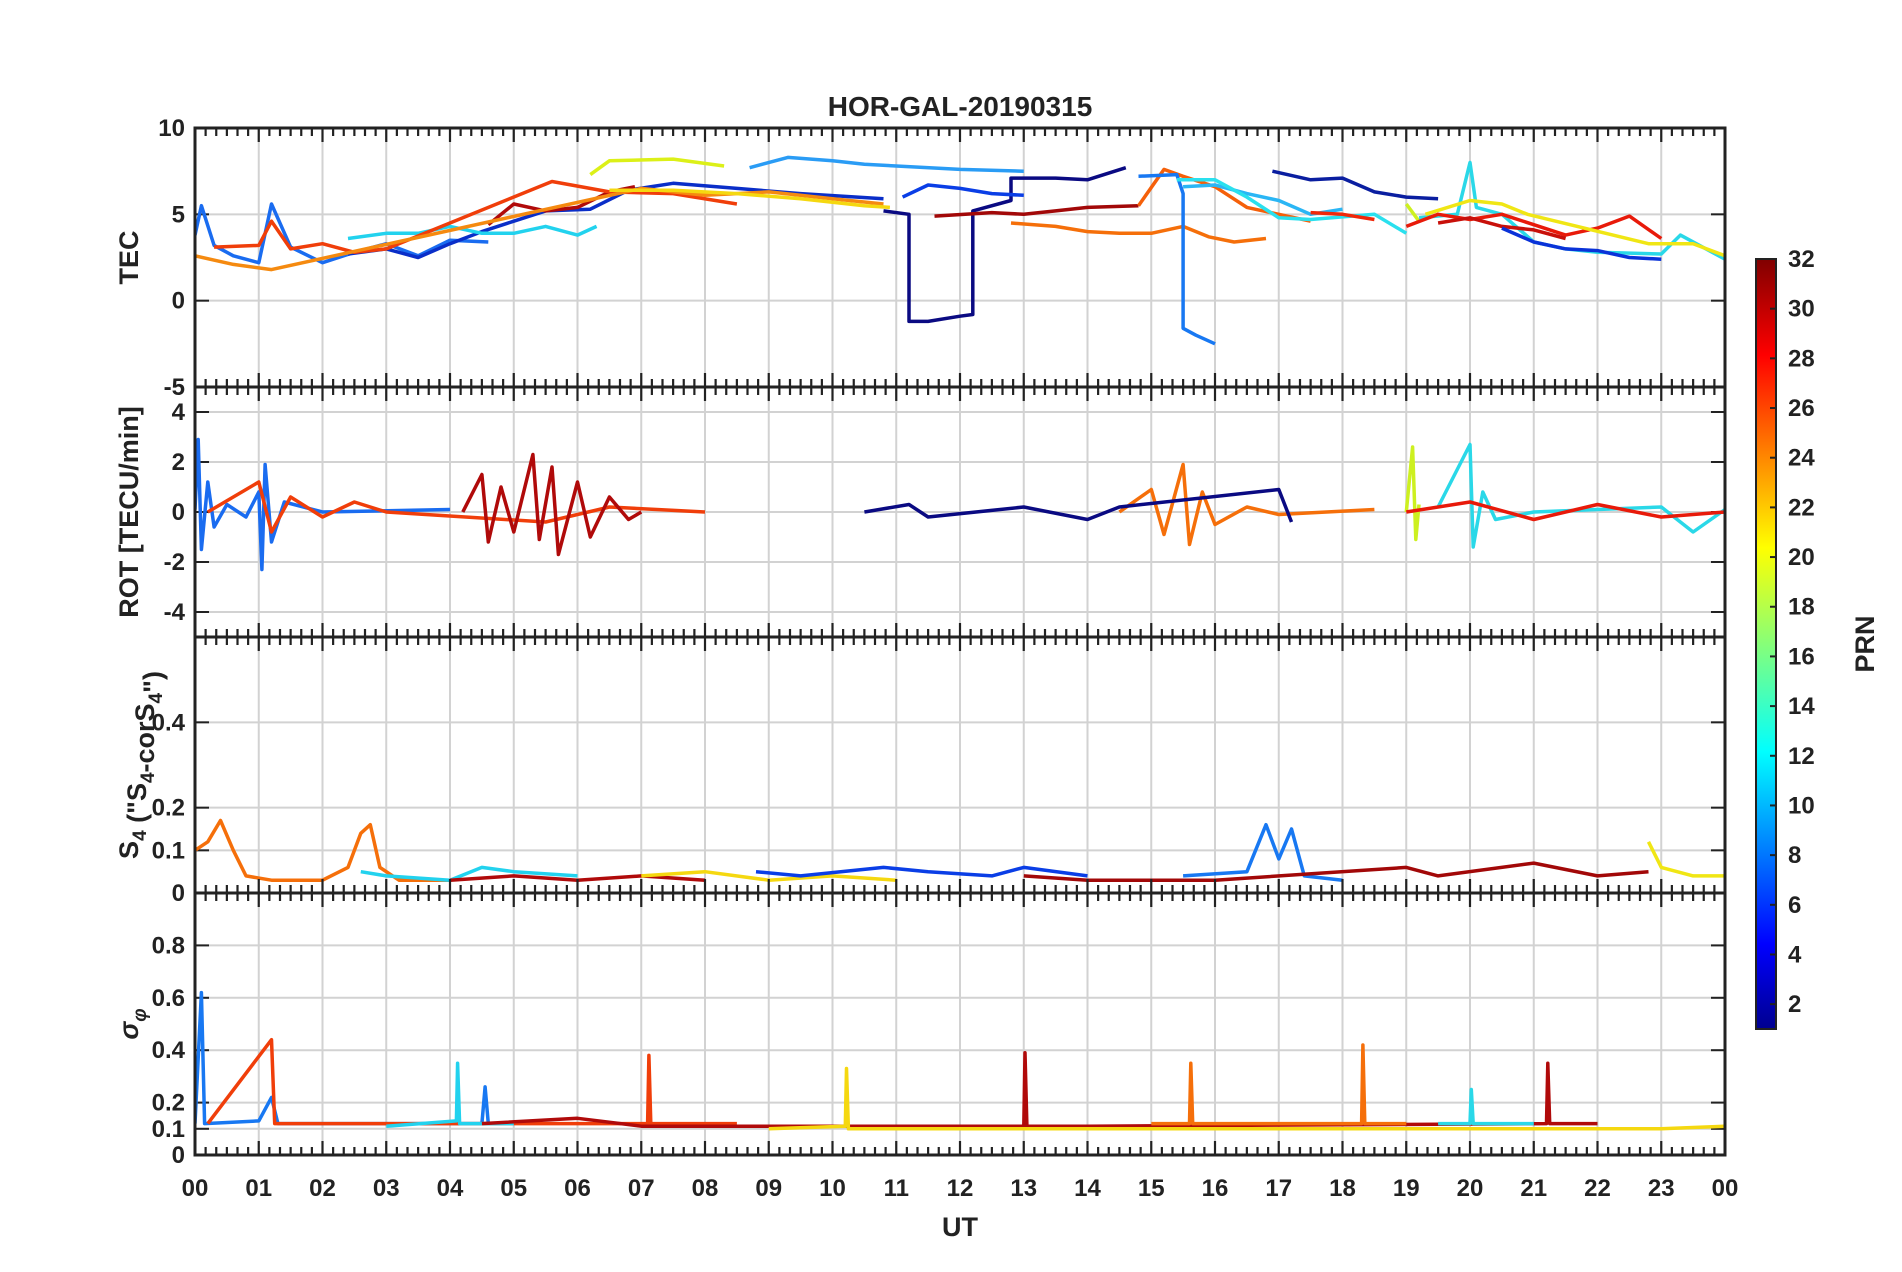 Image resolution: width=1902 pixels, height=1272 pixels. I want to click on x-tick-label: 23, so click(1661, 1188).